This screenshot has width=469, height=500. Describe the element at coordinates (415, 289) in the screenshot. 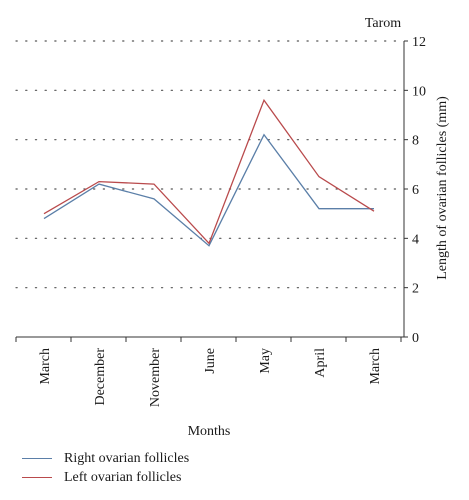

I see `y-tick-label: 2` at that location.